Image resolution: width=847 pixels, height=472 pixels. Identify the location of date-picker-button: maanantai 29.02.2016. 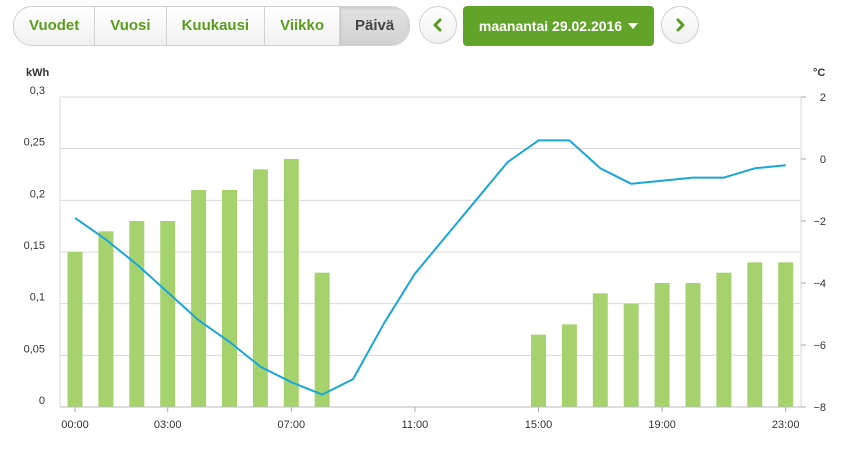
(558, 26).